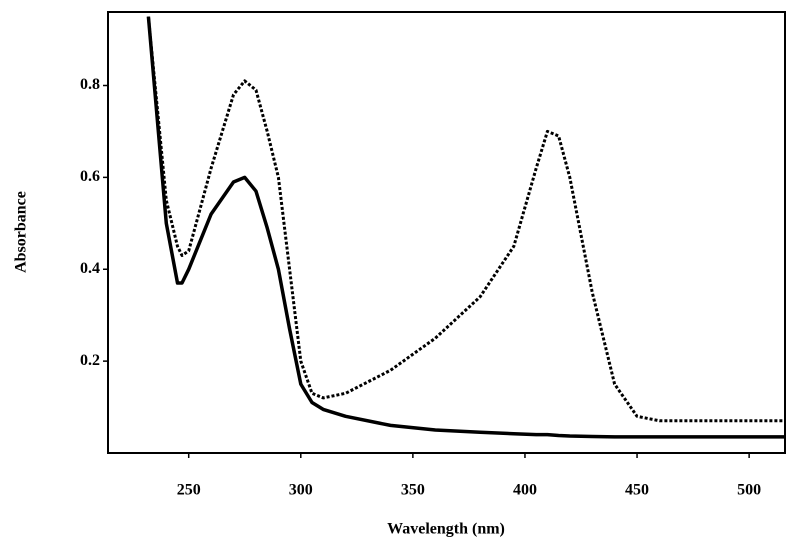 Image resolution: width=801 pixels, height=549 pixels. What do you see at coordinates (90, 268) in the screenshot?
I see `y-tick-label: 0.4` at bounding box center [90, 268].